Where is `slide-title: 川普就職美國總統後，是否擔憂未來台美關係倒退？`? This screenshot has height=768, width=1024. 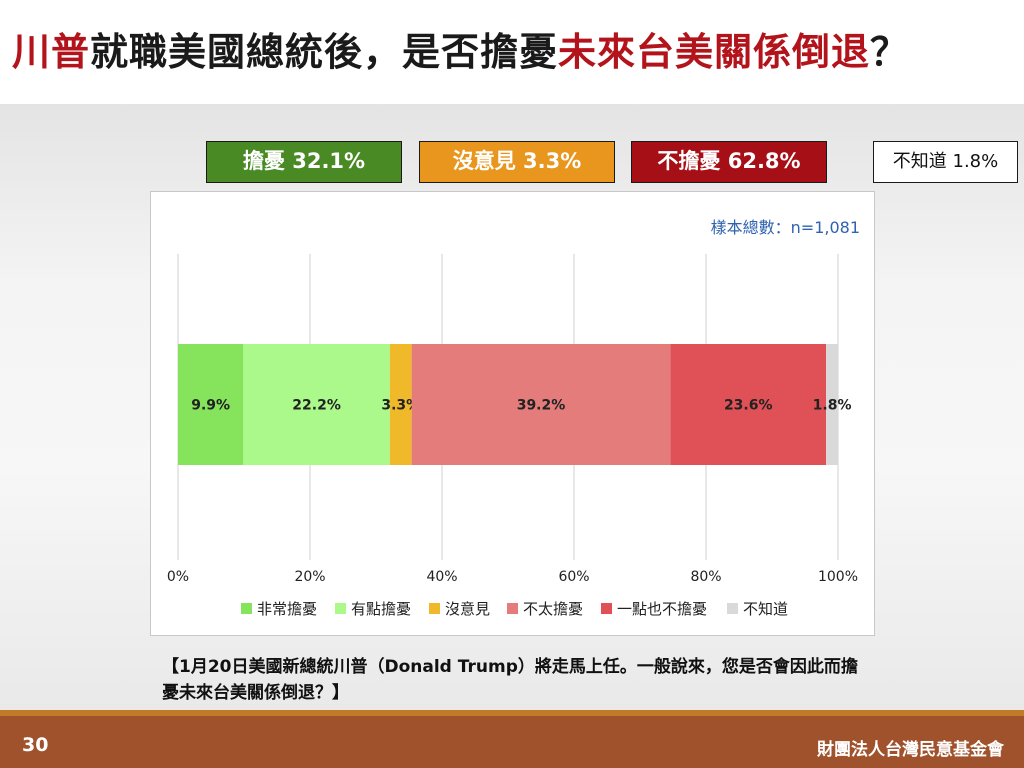 slide-title: 川普就職美國總統後，是否擔憂未來台美關係倒退？ is located at coordinates (512, 52).